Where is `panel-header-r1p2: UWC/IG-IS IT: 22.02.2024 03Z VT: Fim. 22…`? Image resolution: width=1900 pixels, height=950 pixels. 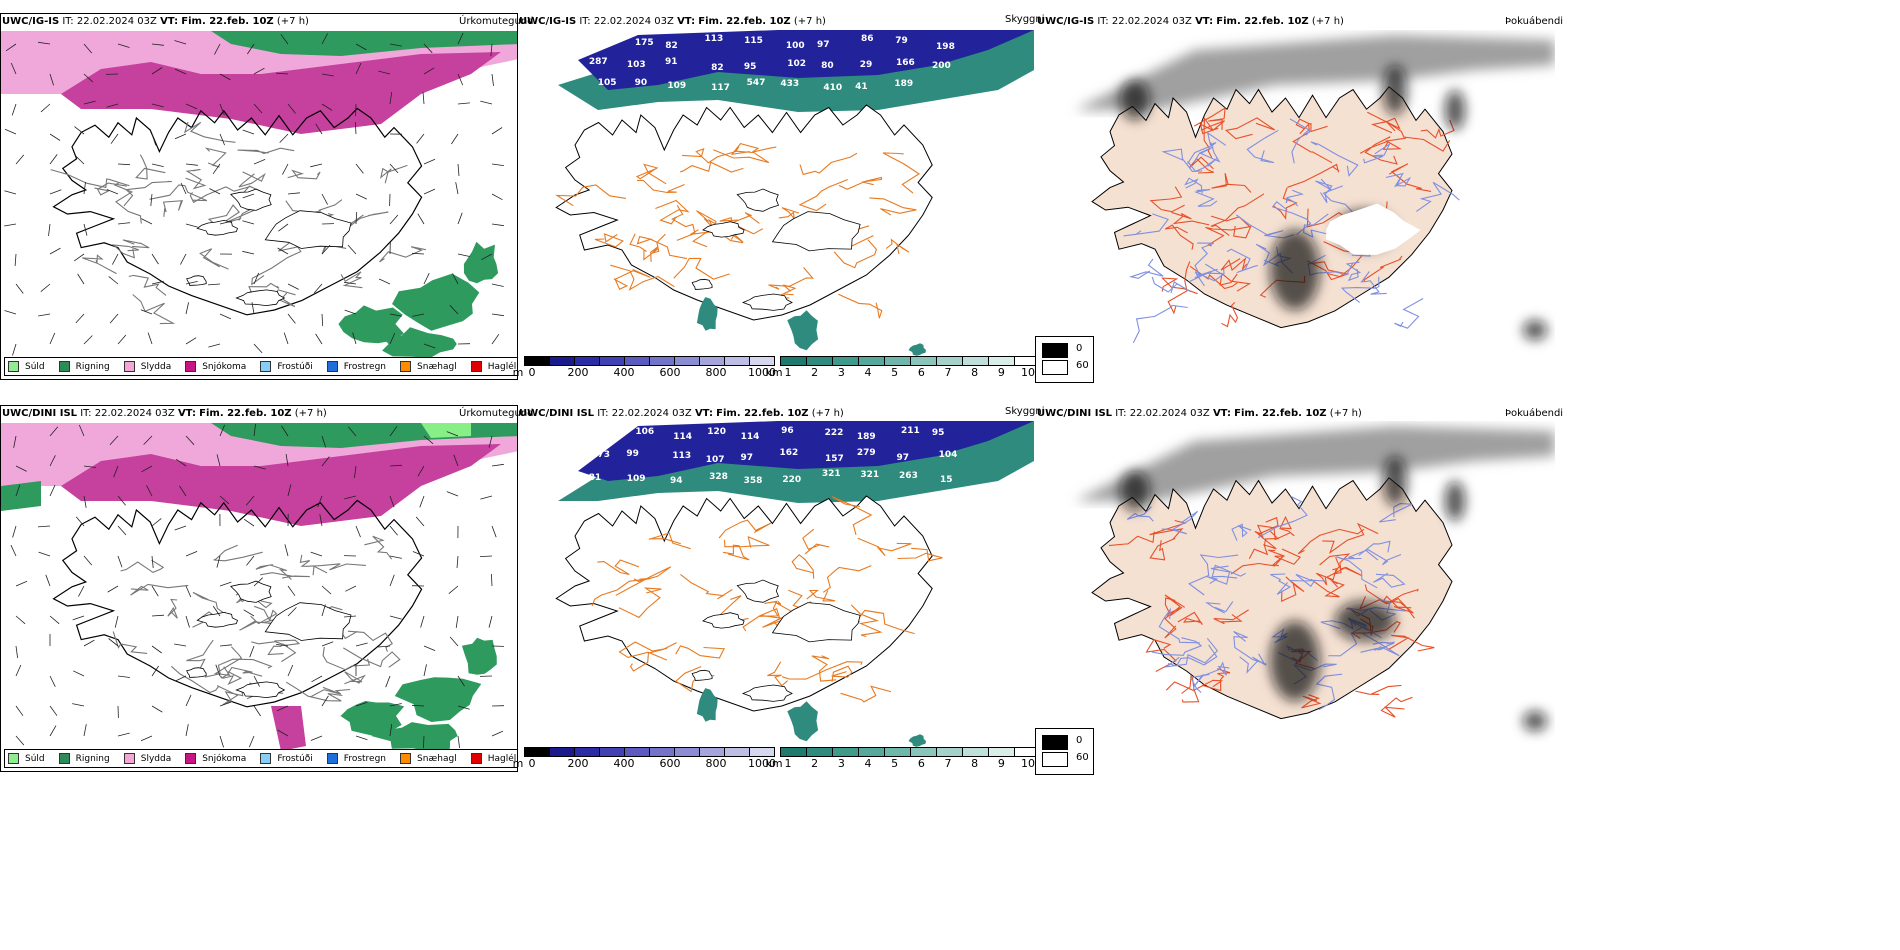
panel-header-r1p2: UWC/IG-IS IT: 22.02.2024 03Z VT: Fim. 22… is located at coordinates (672, 21).